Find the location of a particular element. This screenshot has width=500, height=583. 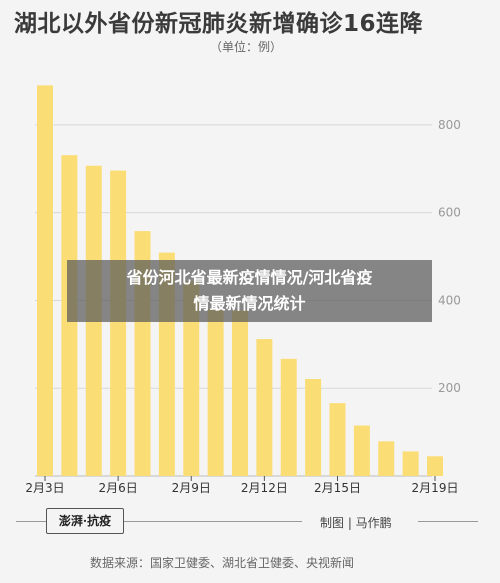

bar-2月19日 is located at coordinates (435, 466).